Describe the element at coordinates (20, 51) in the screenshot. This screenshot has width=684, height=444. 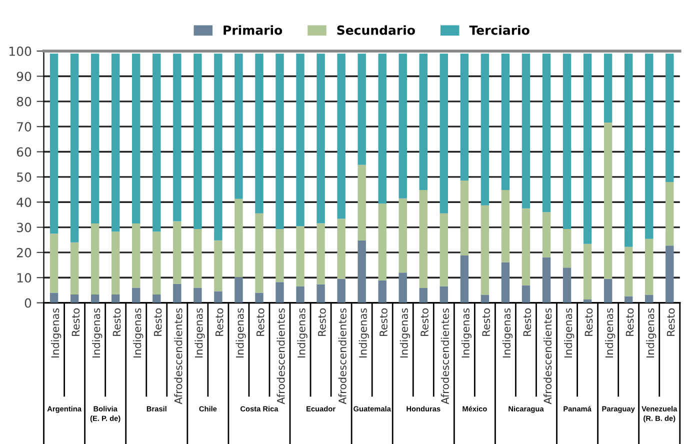
I see `y-tick-label: 100` at that location.